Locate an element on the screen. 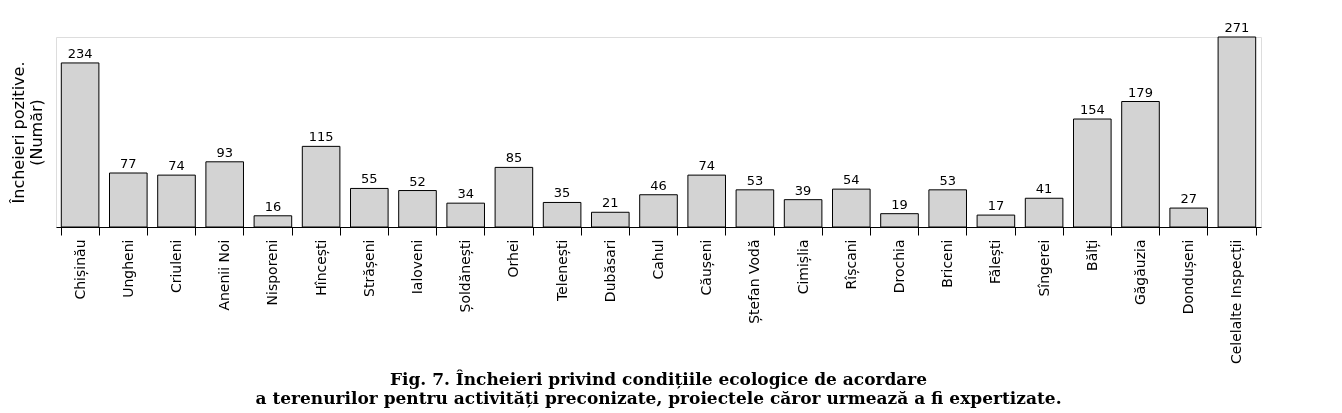  data-label: 35 is located at coordinates (562, 193).